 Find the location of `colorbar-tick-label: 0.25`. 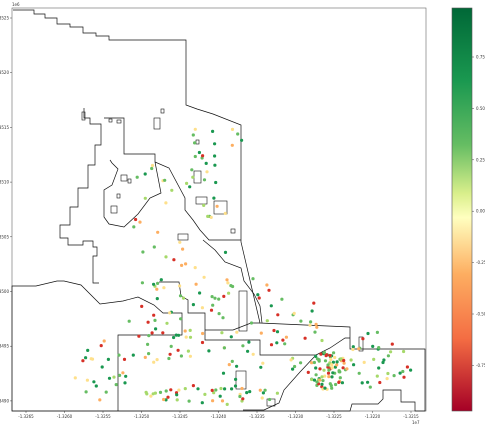

colorbar-tick-label: 0.25 is located at coordinates (480, 159).